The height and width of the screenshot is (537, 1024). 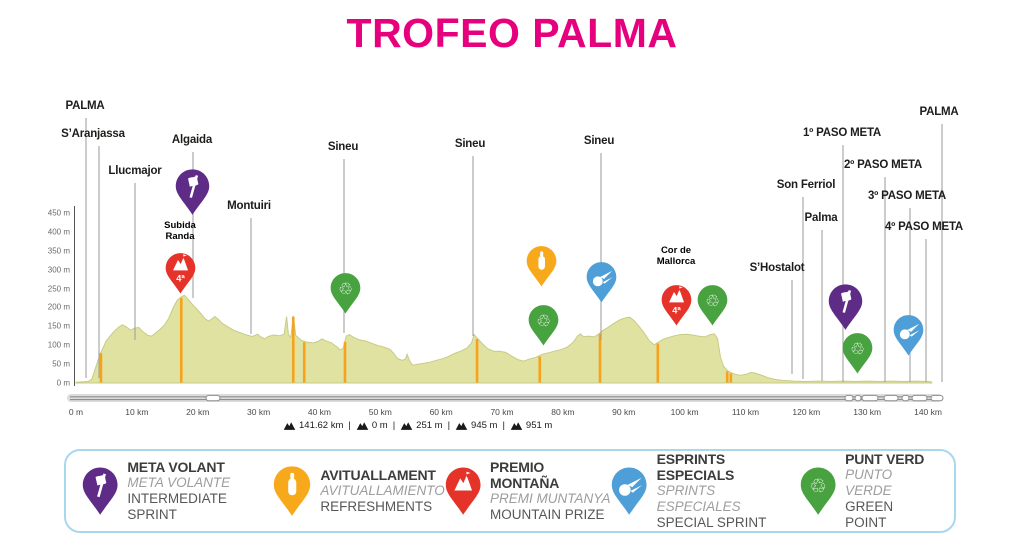 I want to click on page-title: TROFEO PALMA, so click(x=512, y=33).